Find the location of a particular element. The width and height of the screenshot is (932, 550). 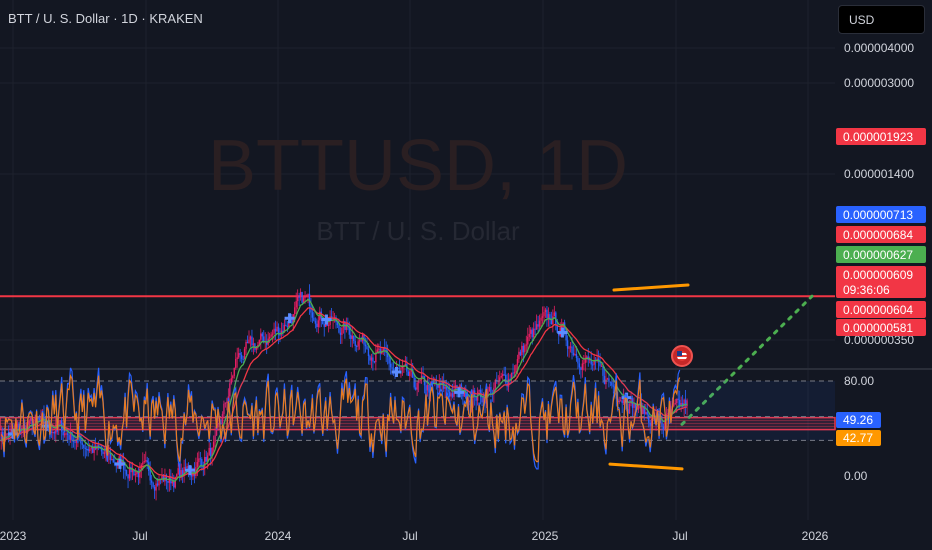

price-tag-label-1: 0.000000713 is located at coordinates (878, 215).